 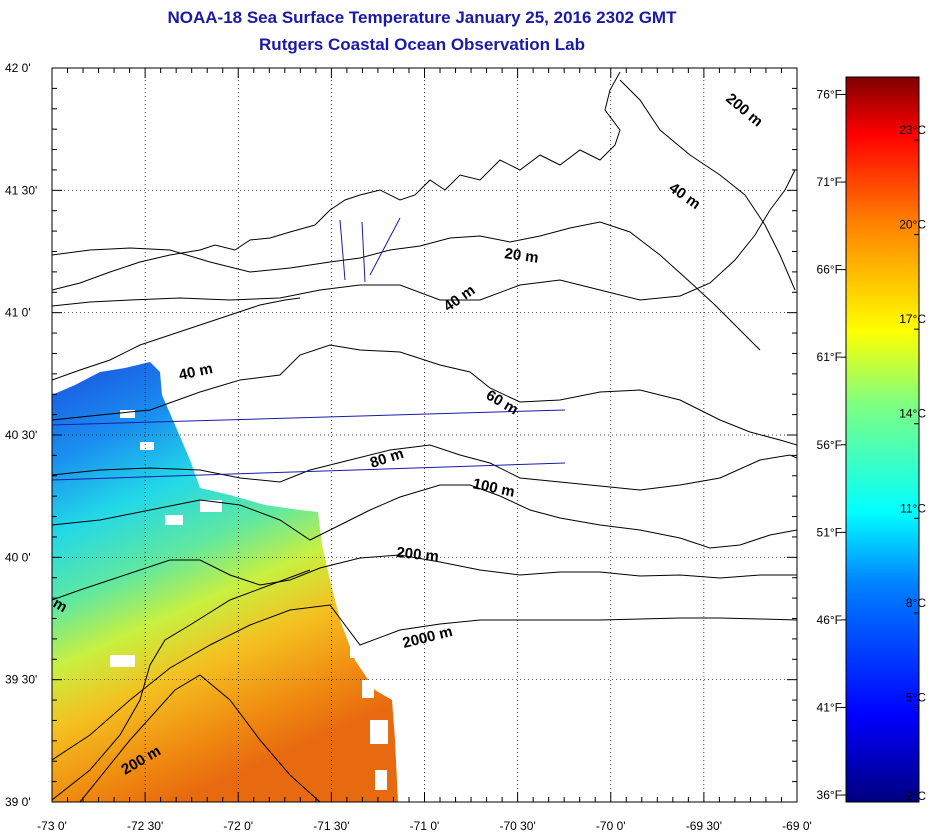 What do you see at coordinates (829, 357) in the screenshot?
I see `fahrenheit-tick-label: 61°F` at bounding box center [829, 357].